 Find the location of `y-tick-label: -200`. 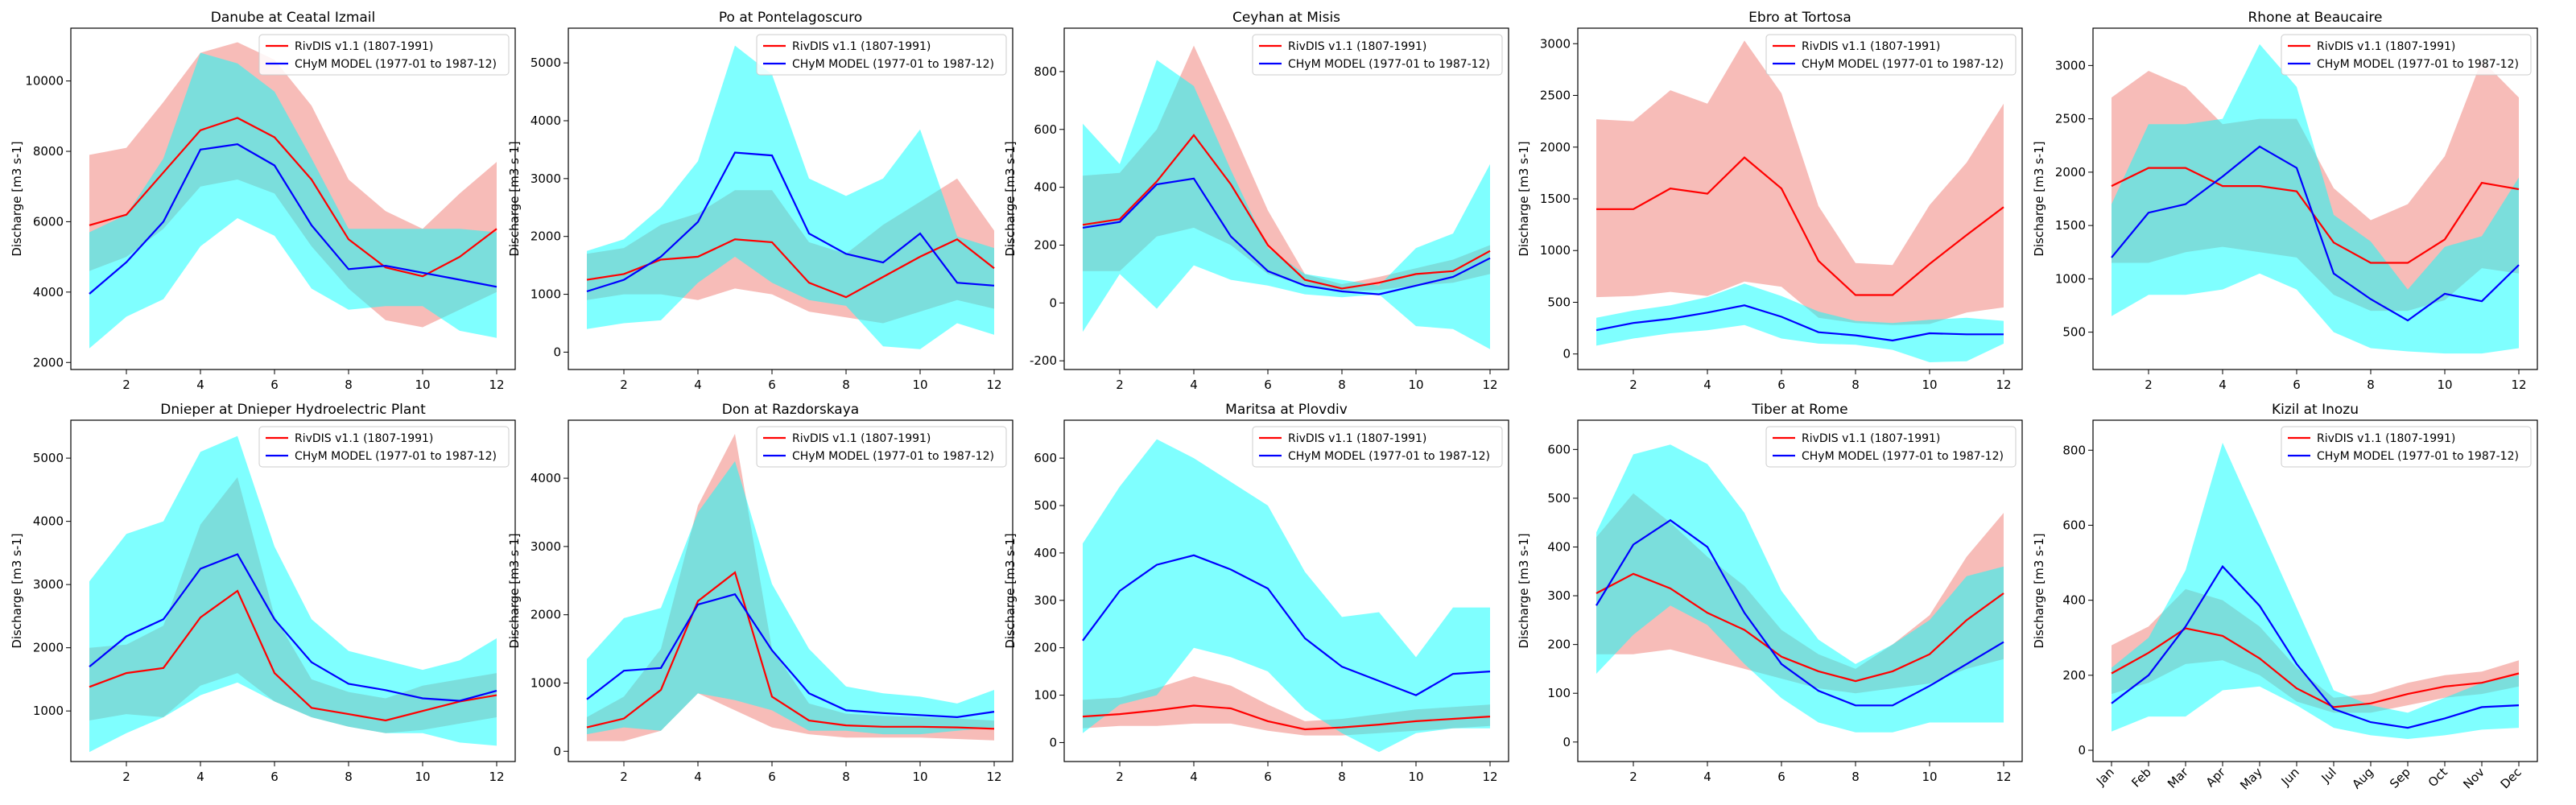

y-tick-label: -200 is located at coordinates (1043, 360).